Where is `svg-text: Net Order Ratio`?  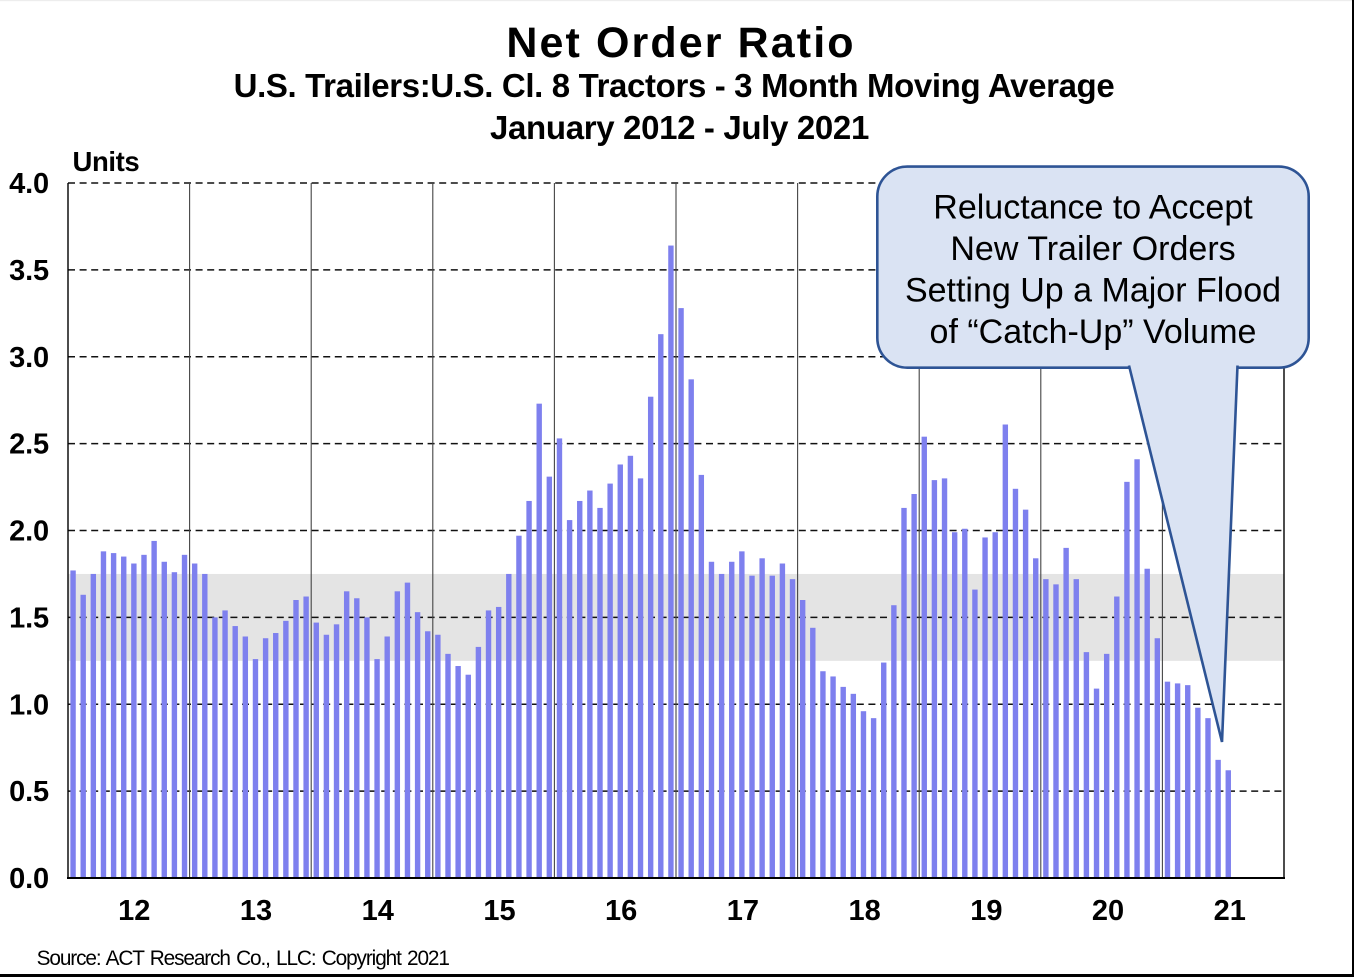
svg-text: Net Order Ratio is located at coordinates (680, 43).